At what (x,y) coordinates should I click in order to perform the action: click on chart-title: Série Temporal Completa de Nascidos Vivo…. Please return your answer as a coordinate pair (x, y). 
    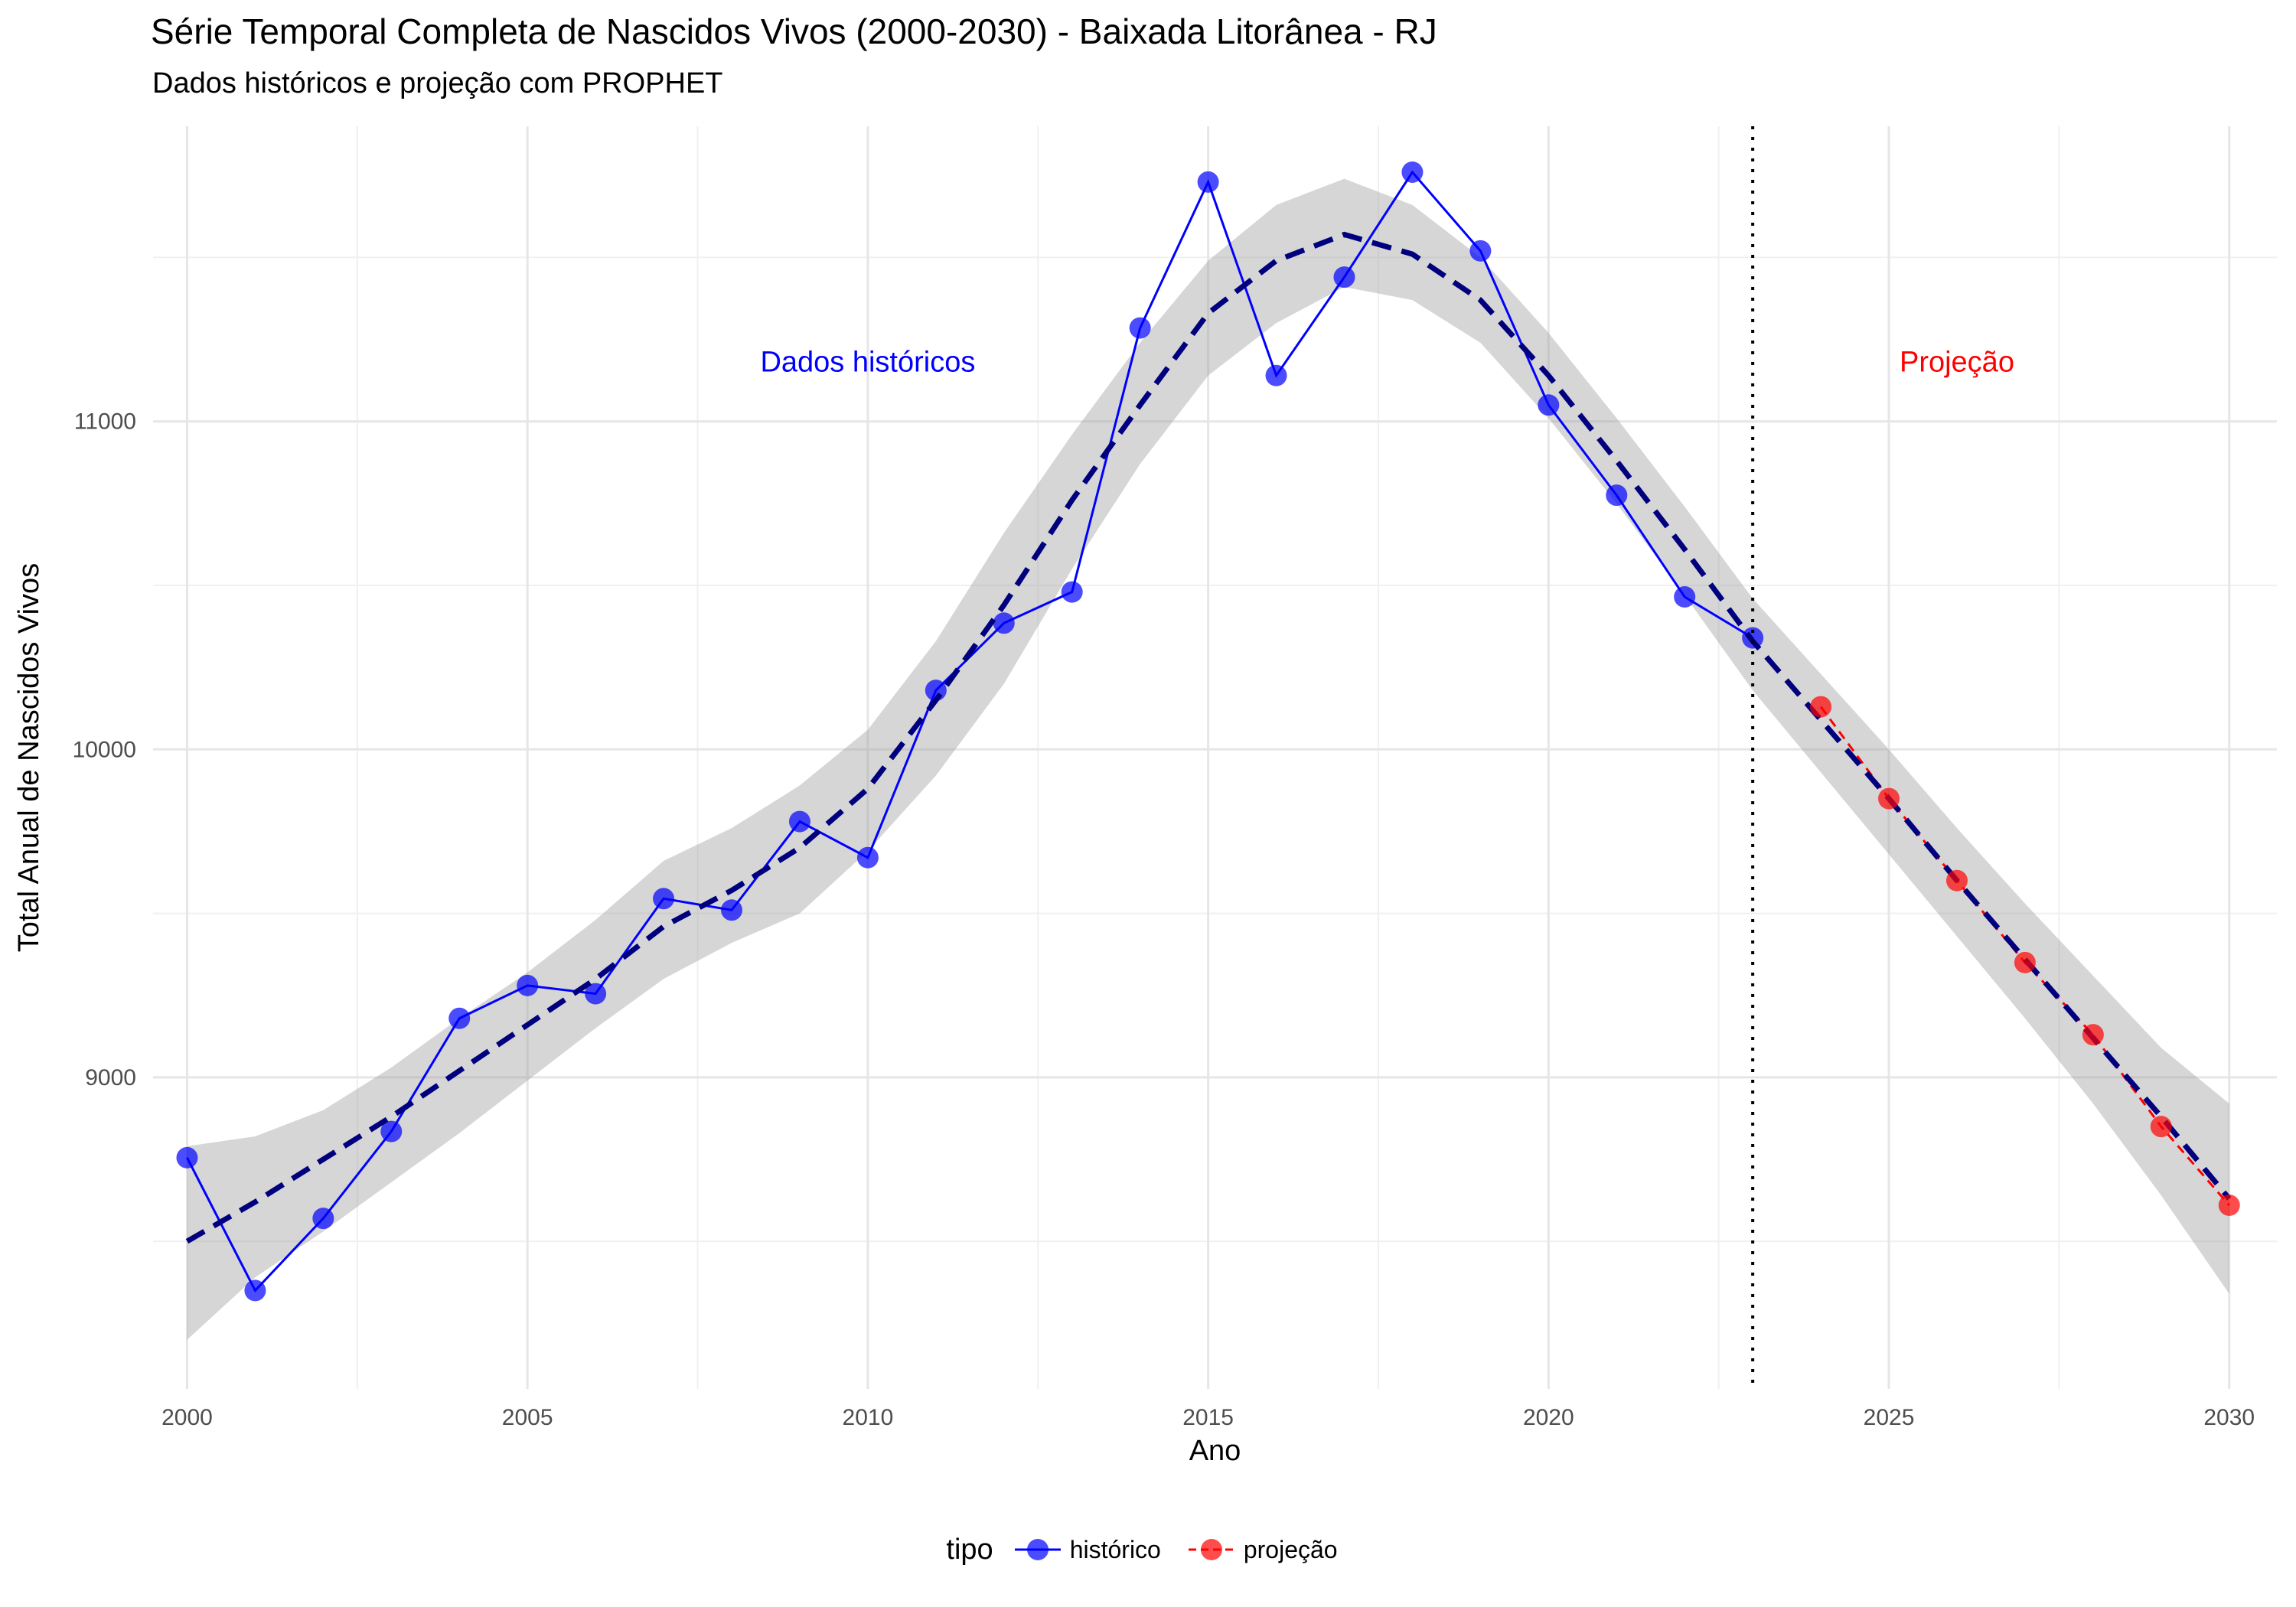
    Looking at the image, I should click on (794, 31).